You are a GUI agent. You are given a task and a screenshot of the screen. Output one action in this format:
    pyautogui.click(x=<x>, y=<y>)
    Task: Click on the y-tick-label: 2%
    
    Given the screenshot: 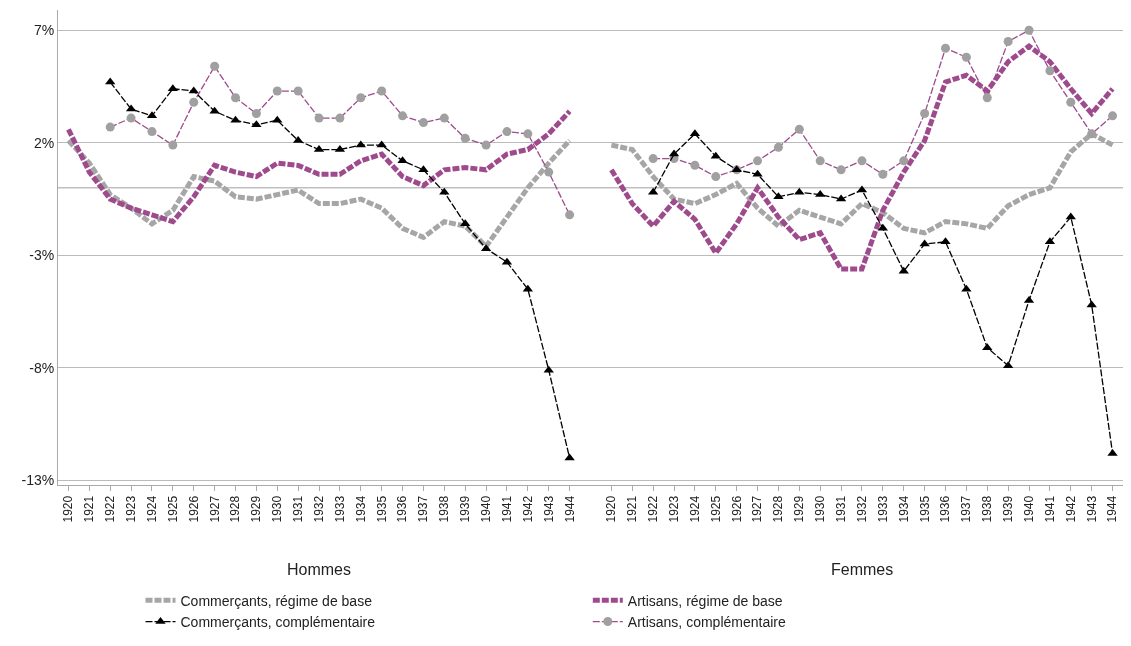 What is the action you would take?
    pyautogui.click(x=44, y=142)
    